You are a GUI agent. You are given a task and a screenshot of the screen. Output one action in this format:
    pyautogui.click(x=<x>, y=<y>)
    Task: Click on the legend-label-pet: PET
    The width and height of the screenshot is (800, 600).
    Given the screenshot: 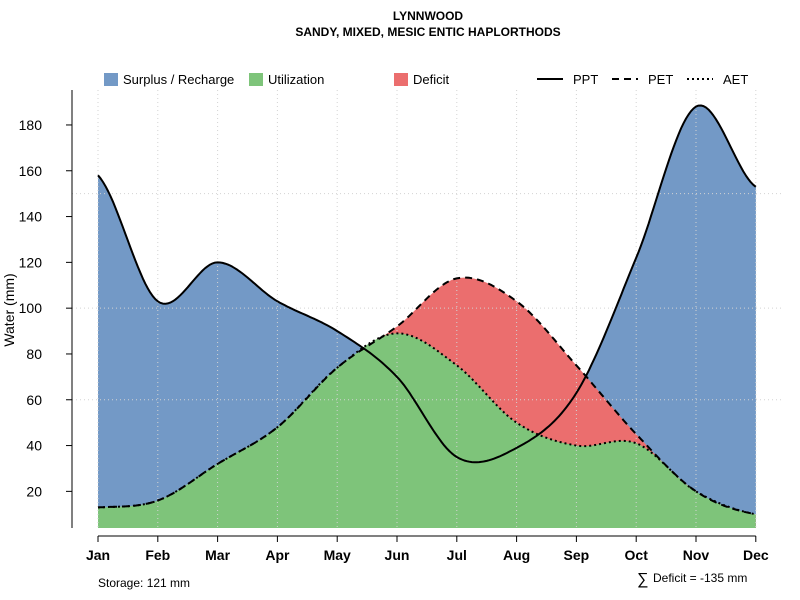 What is the action you would take?
    pyautogui.click(x=660, y=79)
    